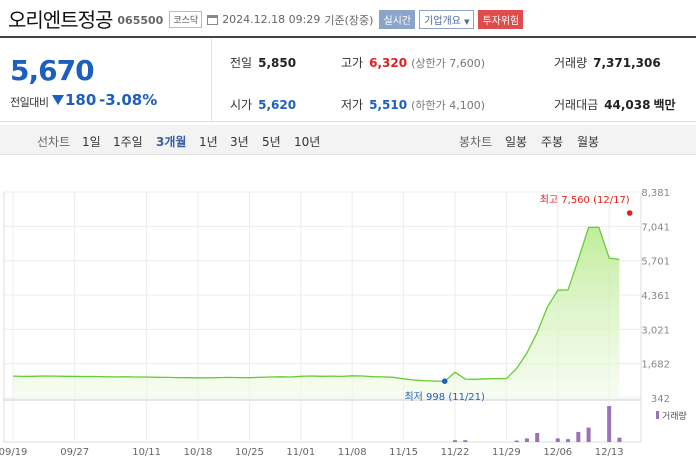 The image size is (696, 473). What do you see at coordinates (388, 63) in the screenshot?
I see `day-high-value: 6,320` at bounding box center [388, 63].